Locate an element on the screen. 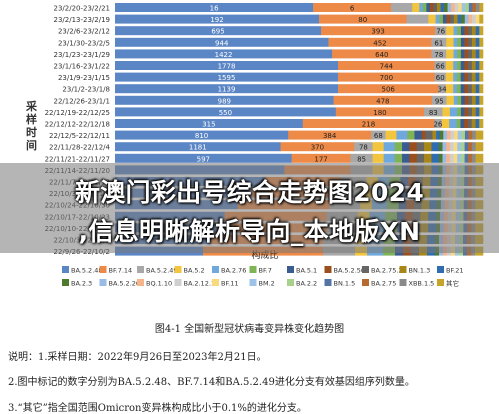  data-label: 218 is located at coordinates (368, 125).